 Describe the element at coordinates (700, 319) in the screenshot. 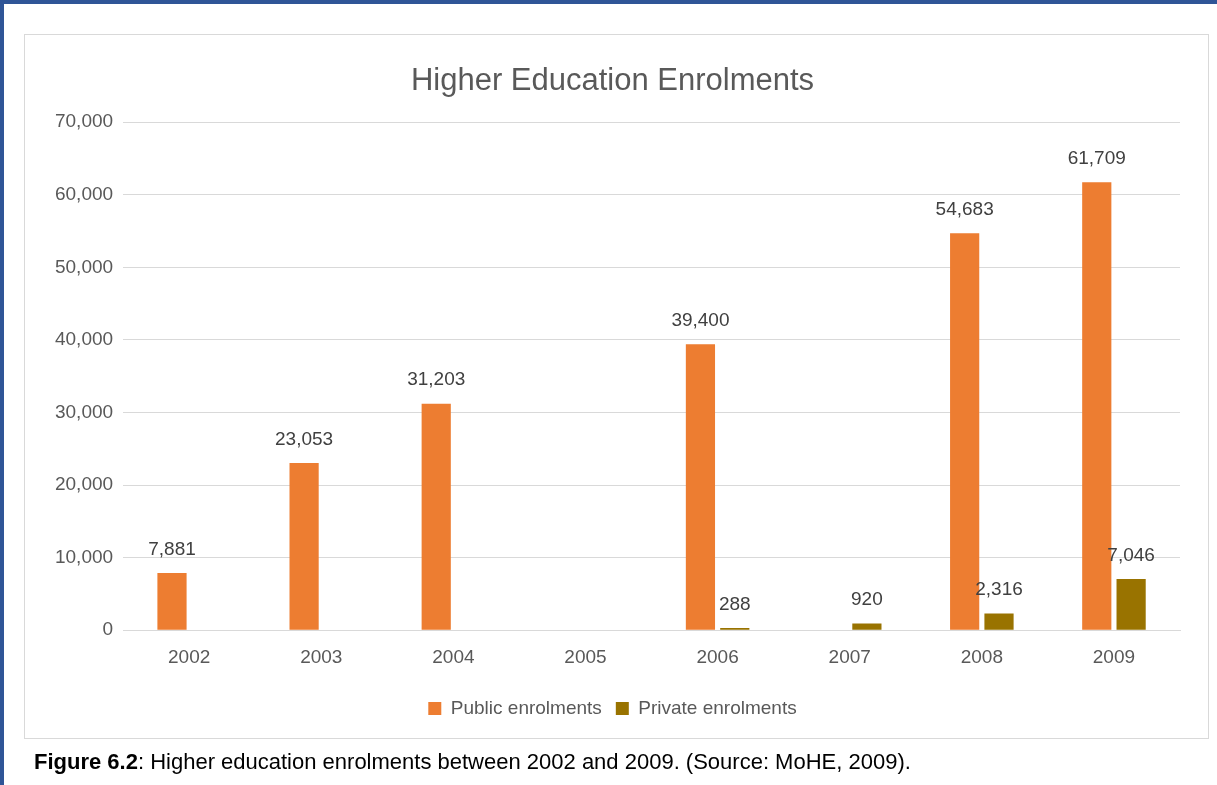

I see `data-label: 39,400` at that location.